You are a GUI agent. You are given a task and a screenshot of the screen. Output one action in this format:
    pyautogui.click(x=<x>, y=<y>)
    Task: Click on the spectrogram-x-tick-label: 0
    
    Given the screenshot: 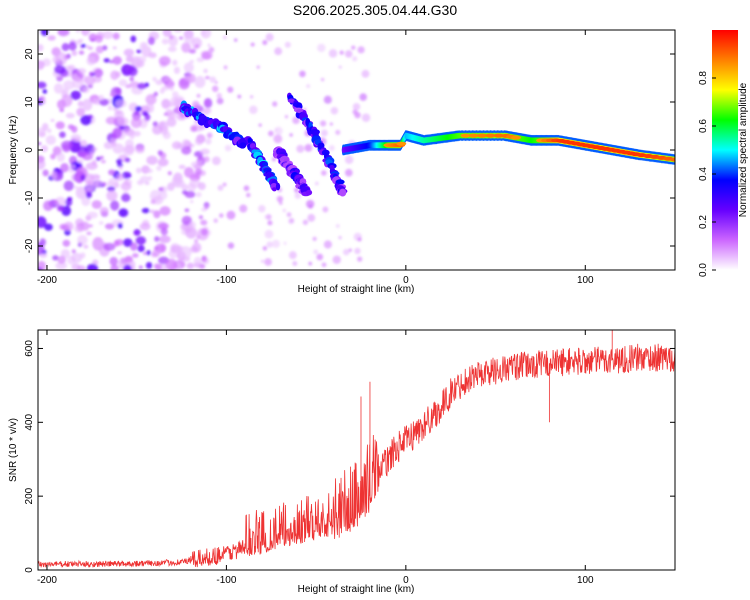 What is the action you would take?
    pyautogui.click(x=406, y=280)
    